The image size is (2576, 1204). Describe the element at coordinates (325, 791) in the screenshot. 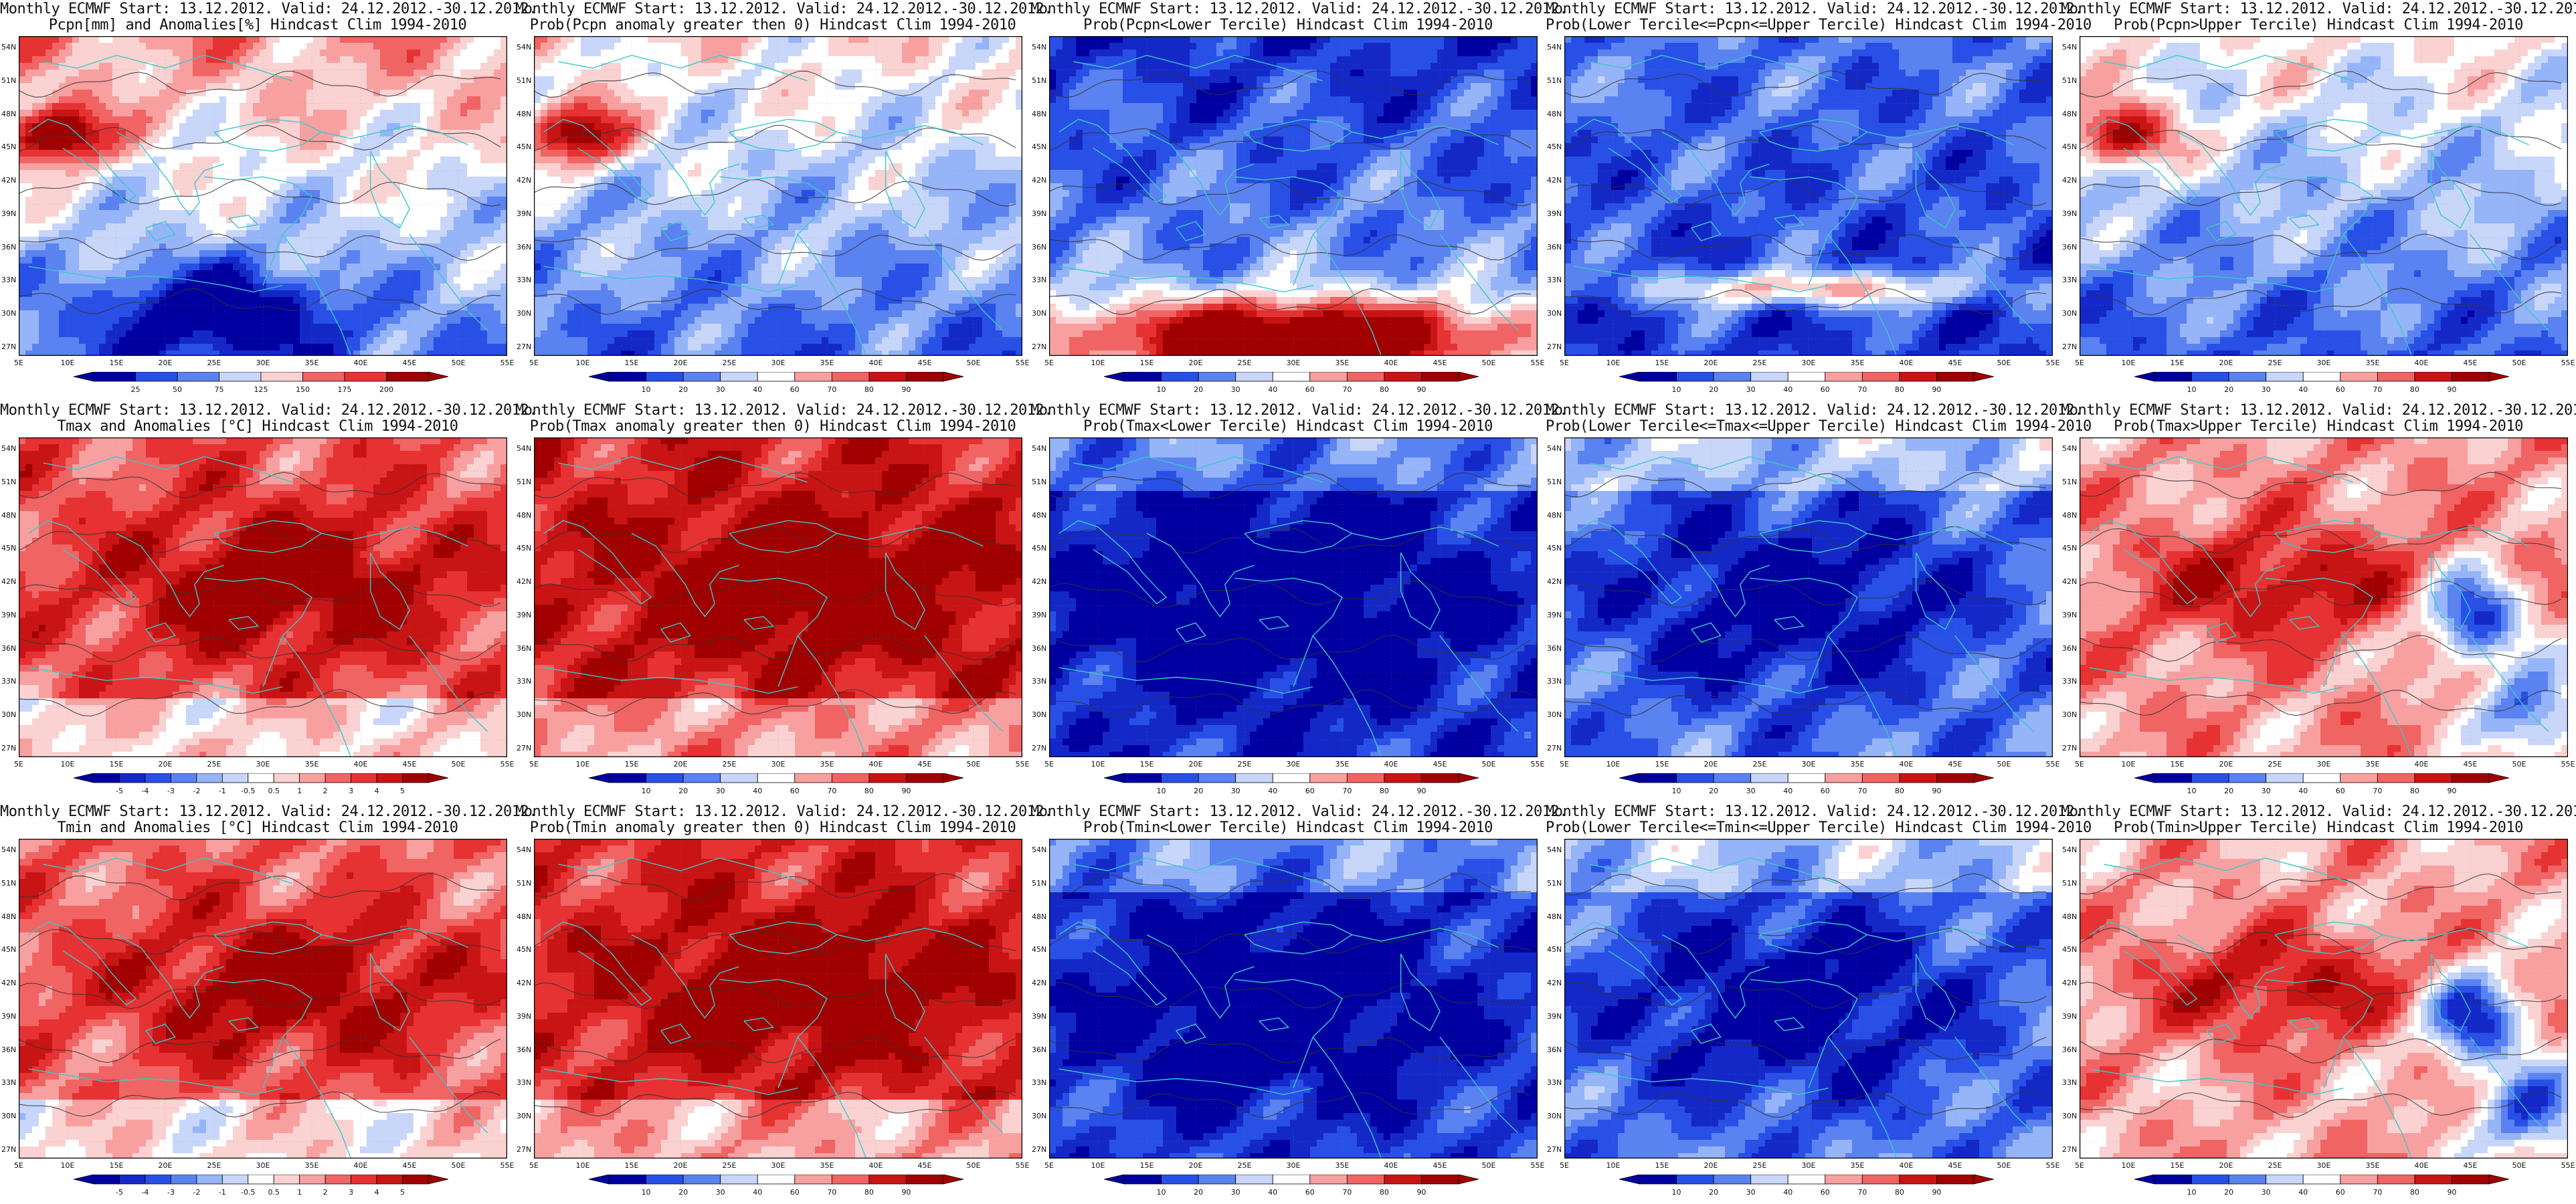

I see `colorbar-label: 2` at that location.